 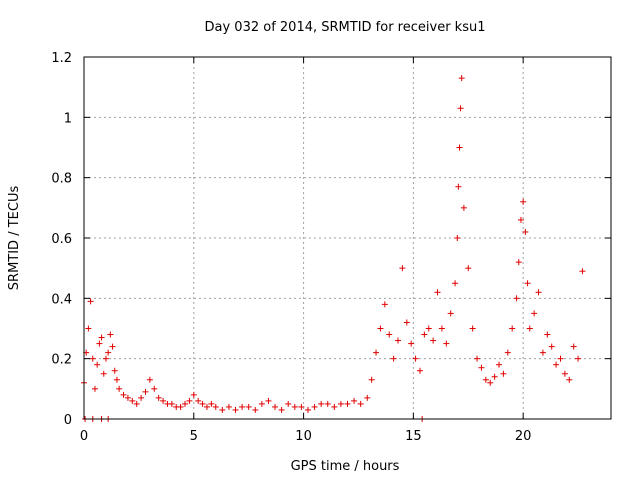 What do you see at coordinates (523, 436) in the screenshot?
I see `x-tick-label: 20` at bounding box center [523, 436].